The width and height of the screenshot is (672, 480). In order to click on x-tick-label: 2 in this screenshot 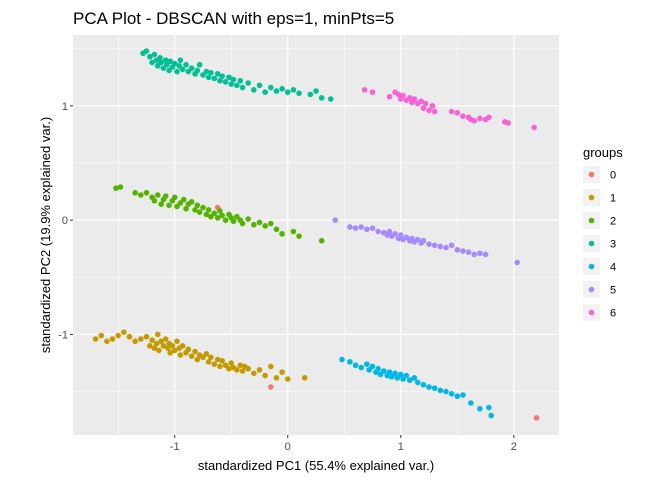, I will do `click(514, 447)`.